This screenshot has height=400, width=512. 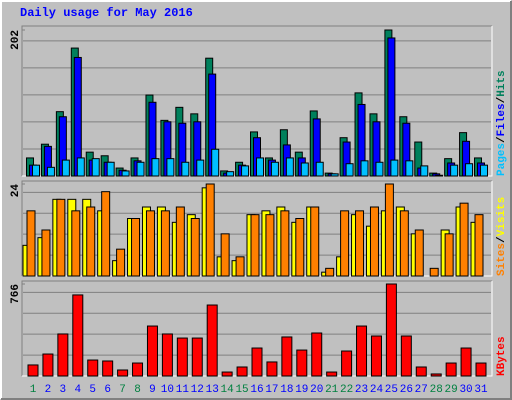 I want to click on x-tick-label: 30, so click(x=465, y=390).